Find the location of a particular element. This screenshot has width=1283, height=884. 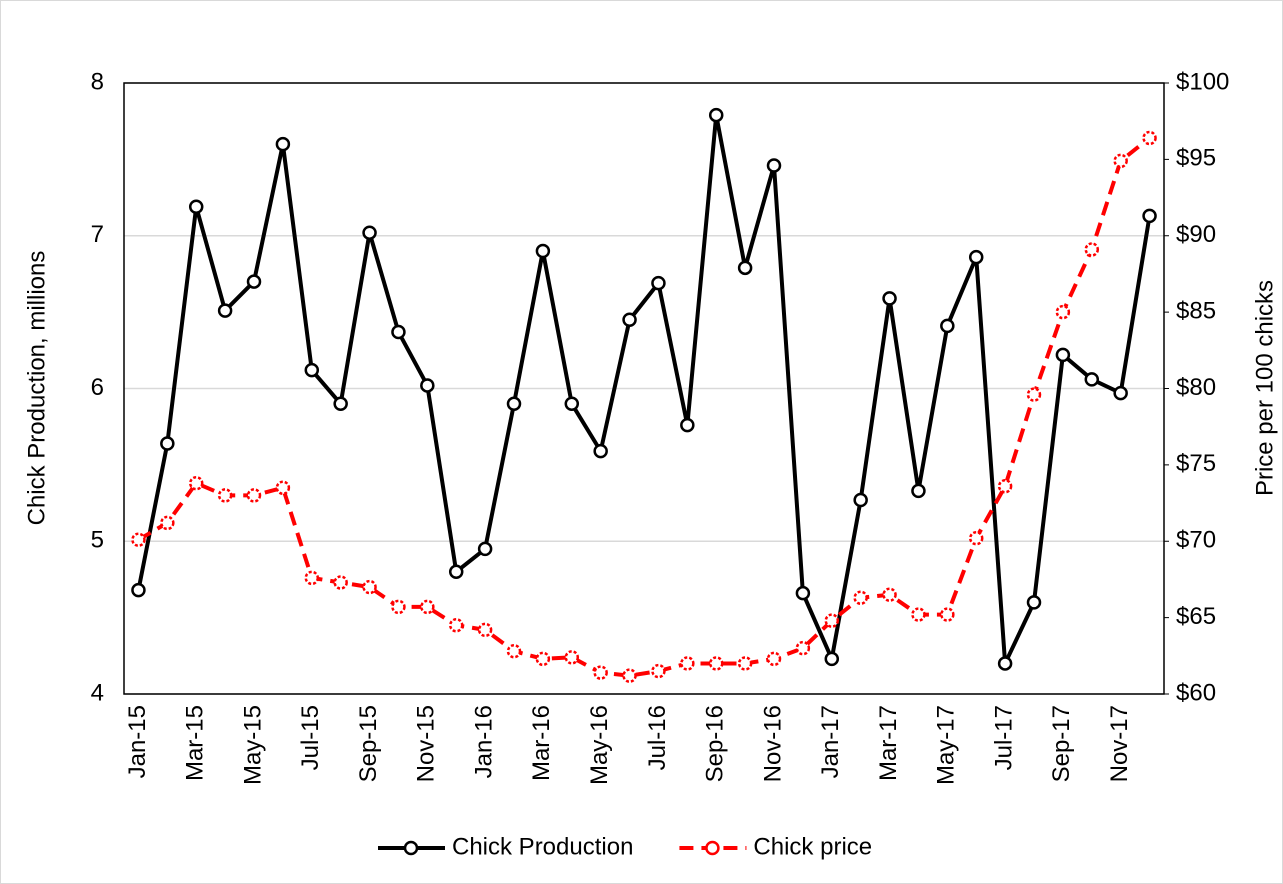

y2-tick-label: $95 is located at coordinates (1196, 158).